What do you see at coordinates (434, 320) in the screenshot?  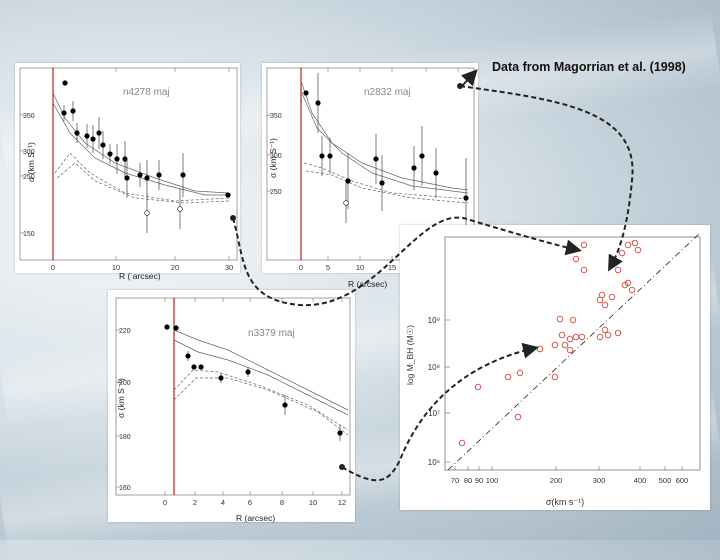 I see `scatter-y-tick-label: 10⁹` at bounding box center [434, 320].